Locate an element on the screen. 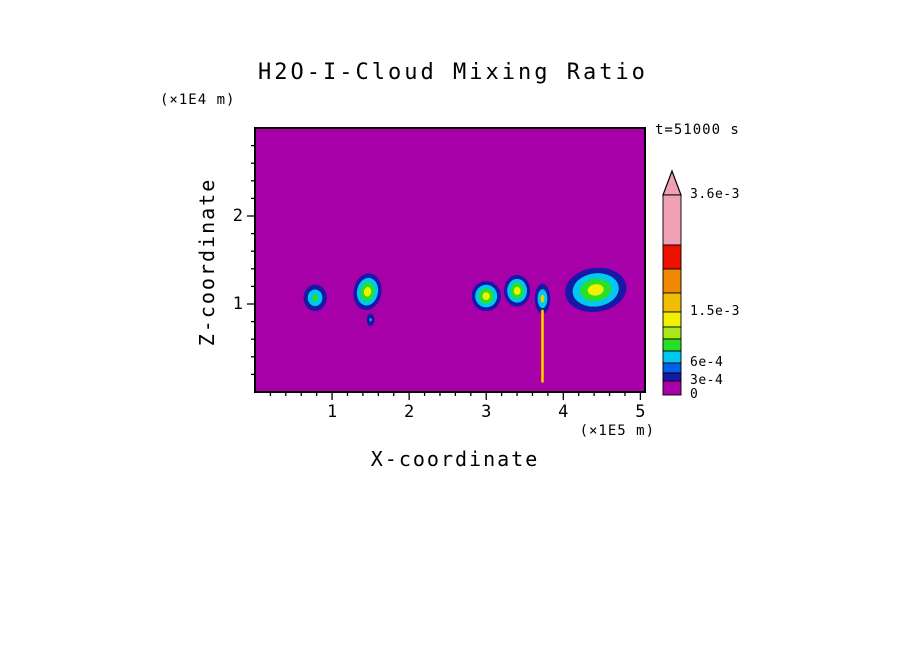  colorbar is located at coordinates (672, 282).